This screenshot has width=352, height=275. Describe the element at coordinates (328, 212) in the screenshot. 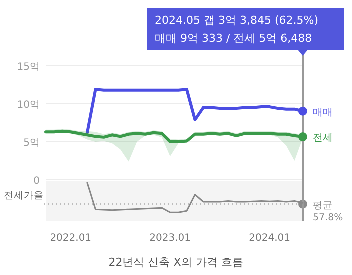

I see `ref-line-label: 평균 57.8%` at that location.